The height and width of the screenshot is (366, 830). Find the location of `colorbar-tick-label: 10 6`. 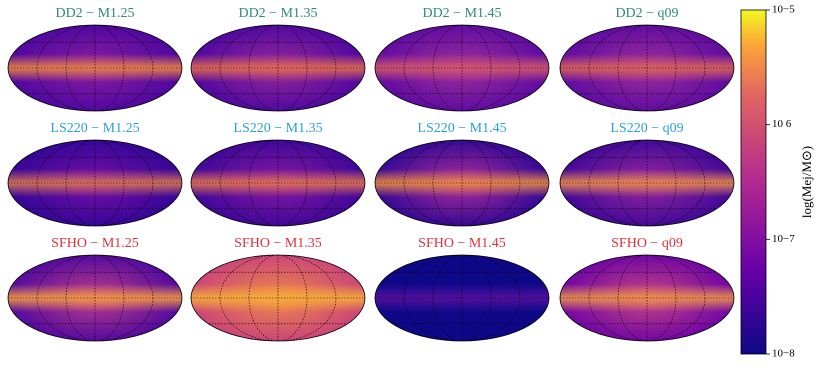

colorbar-tick-label: 10 6 is located at coordinates (782, 124).